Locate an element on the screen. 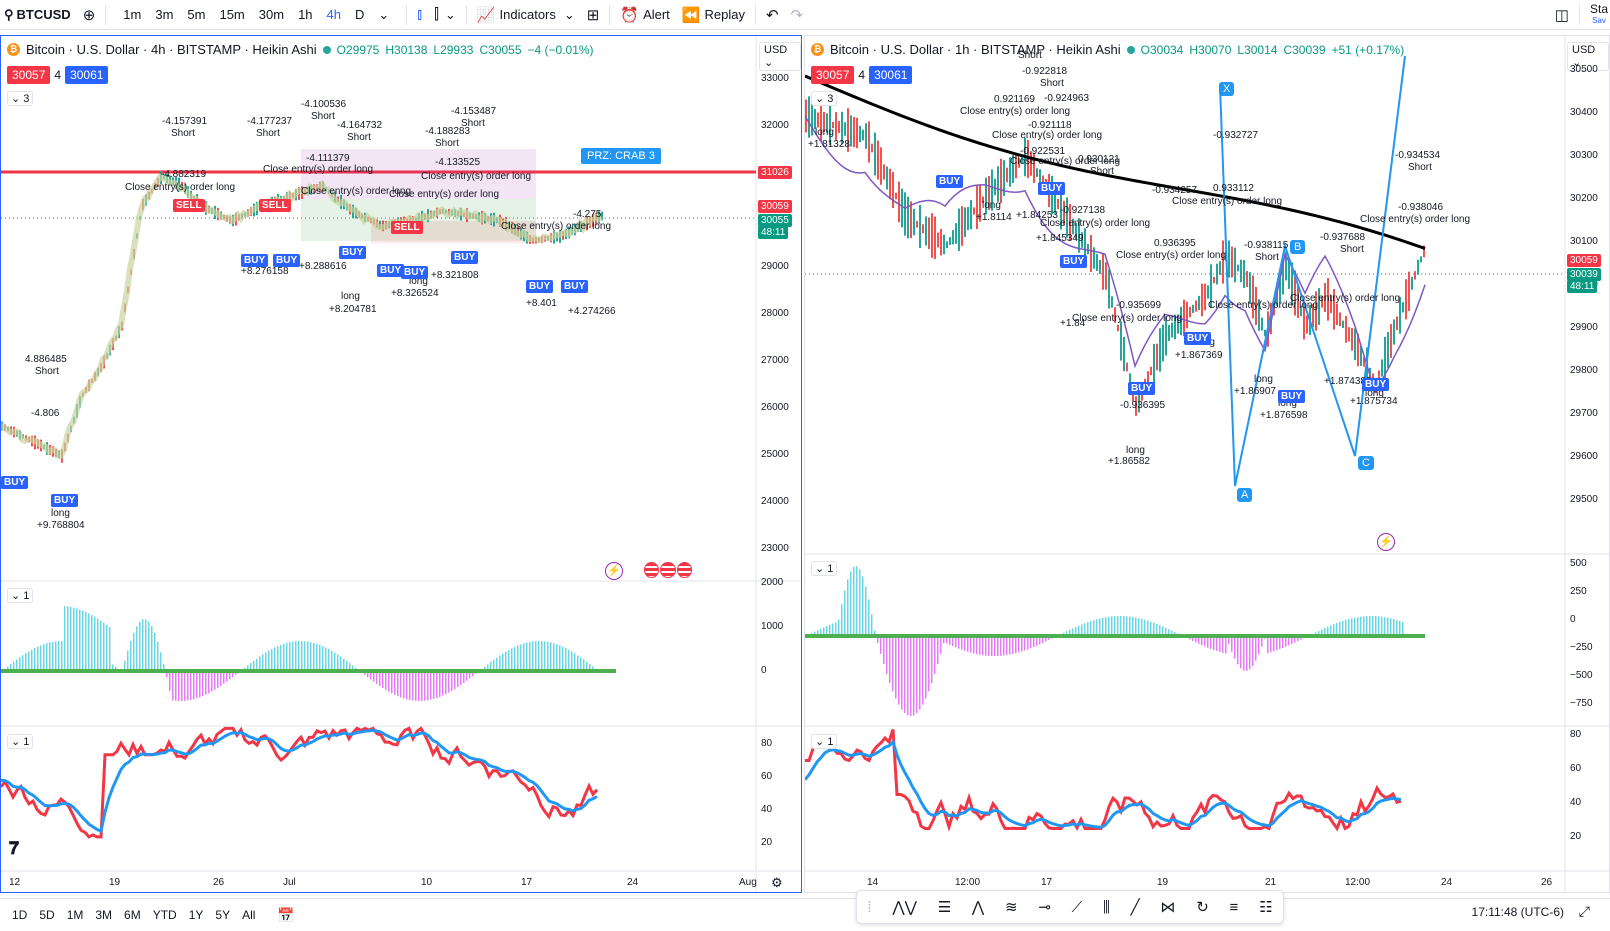  right-flash-icon: ⚡ is located at coordinates (1386, 542).